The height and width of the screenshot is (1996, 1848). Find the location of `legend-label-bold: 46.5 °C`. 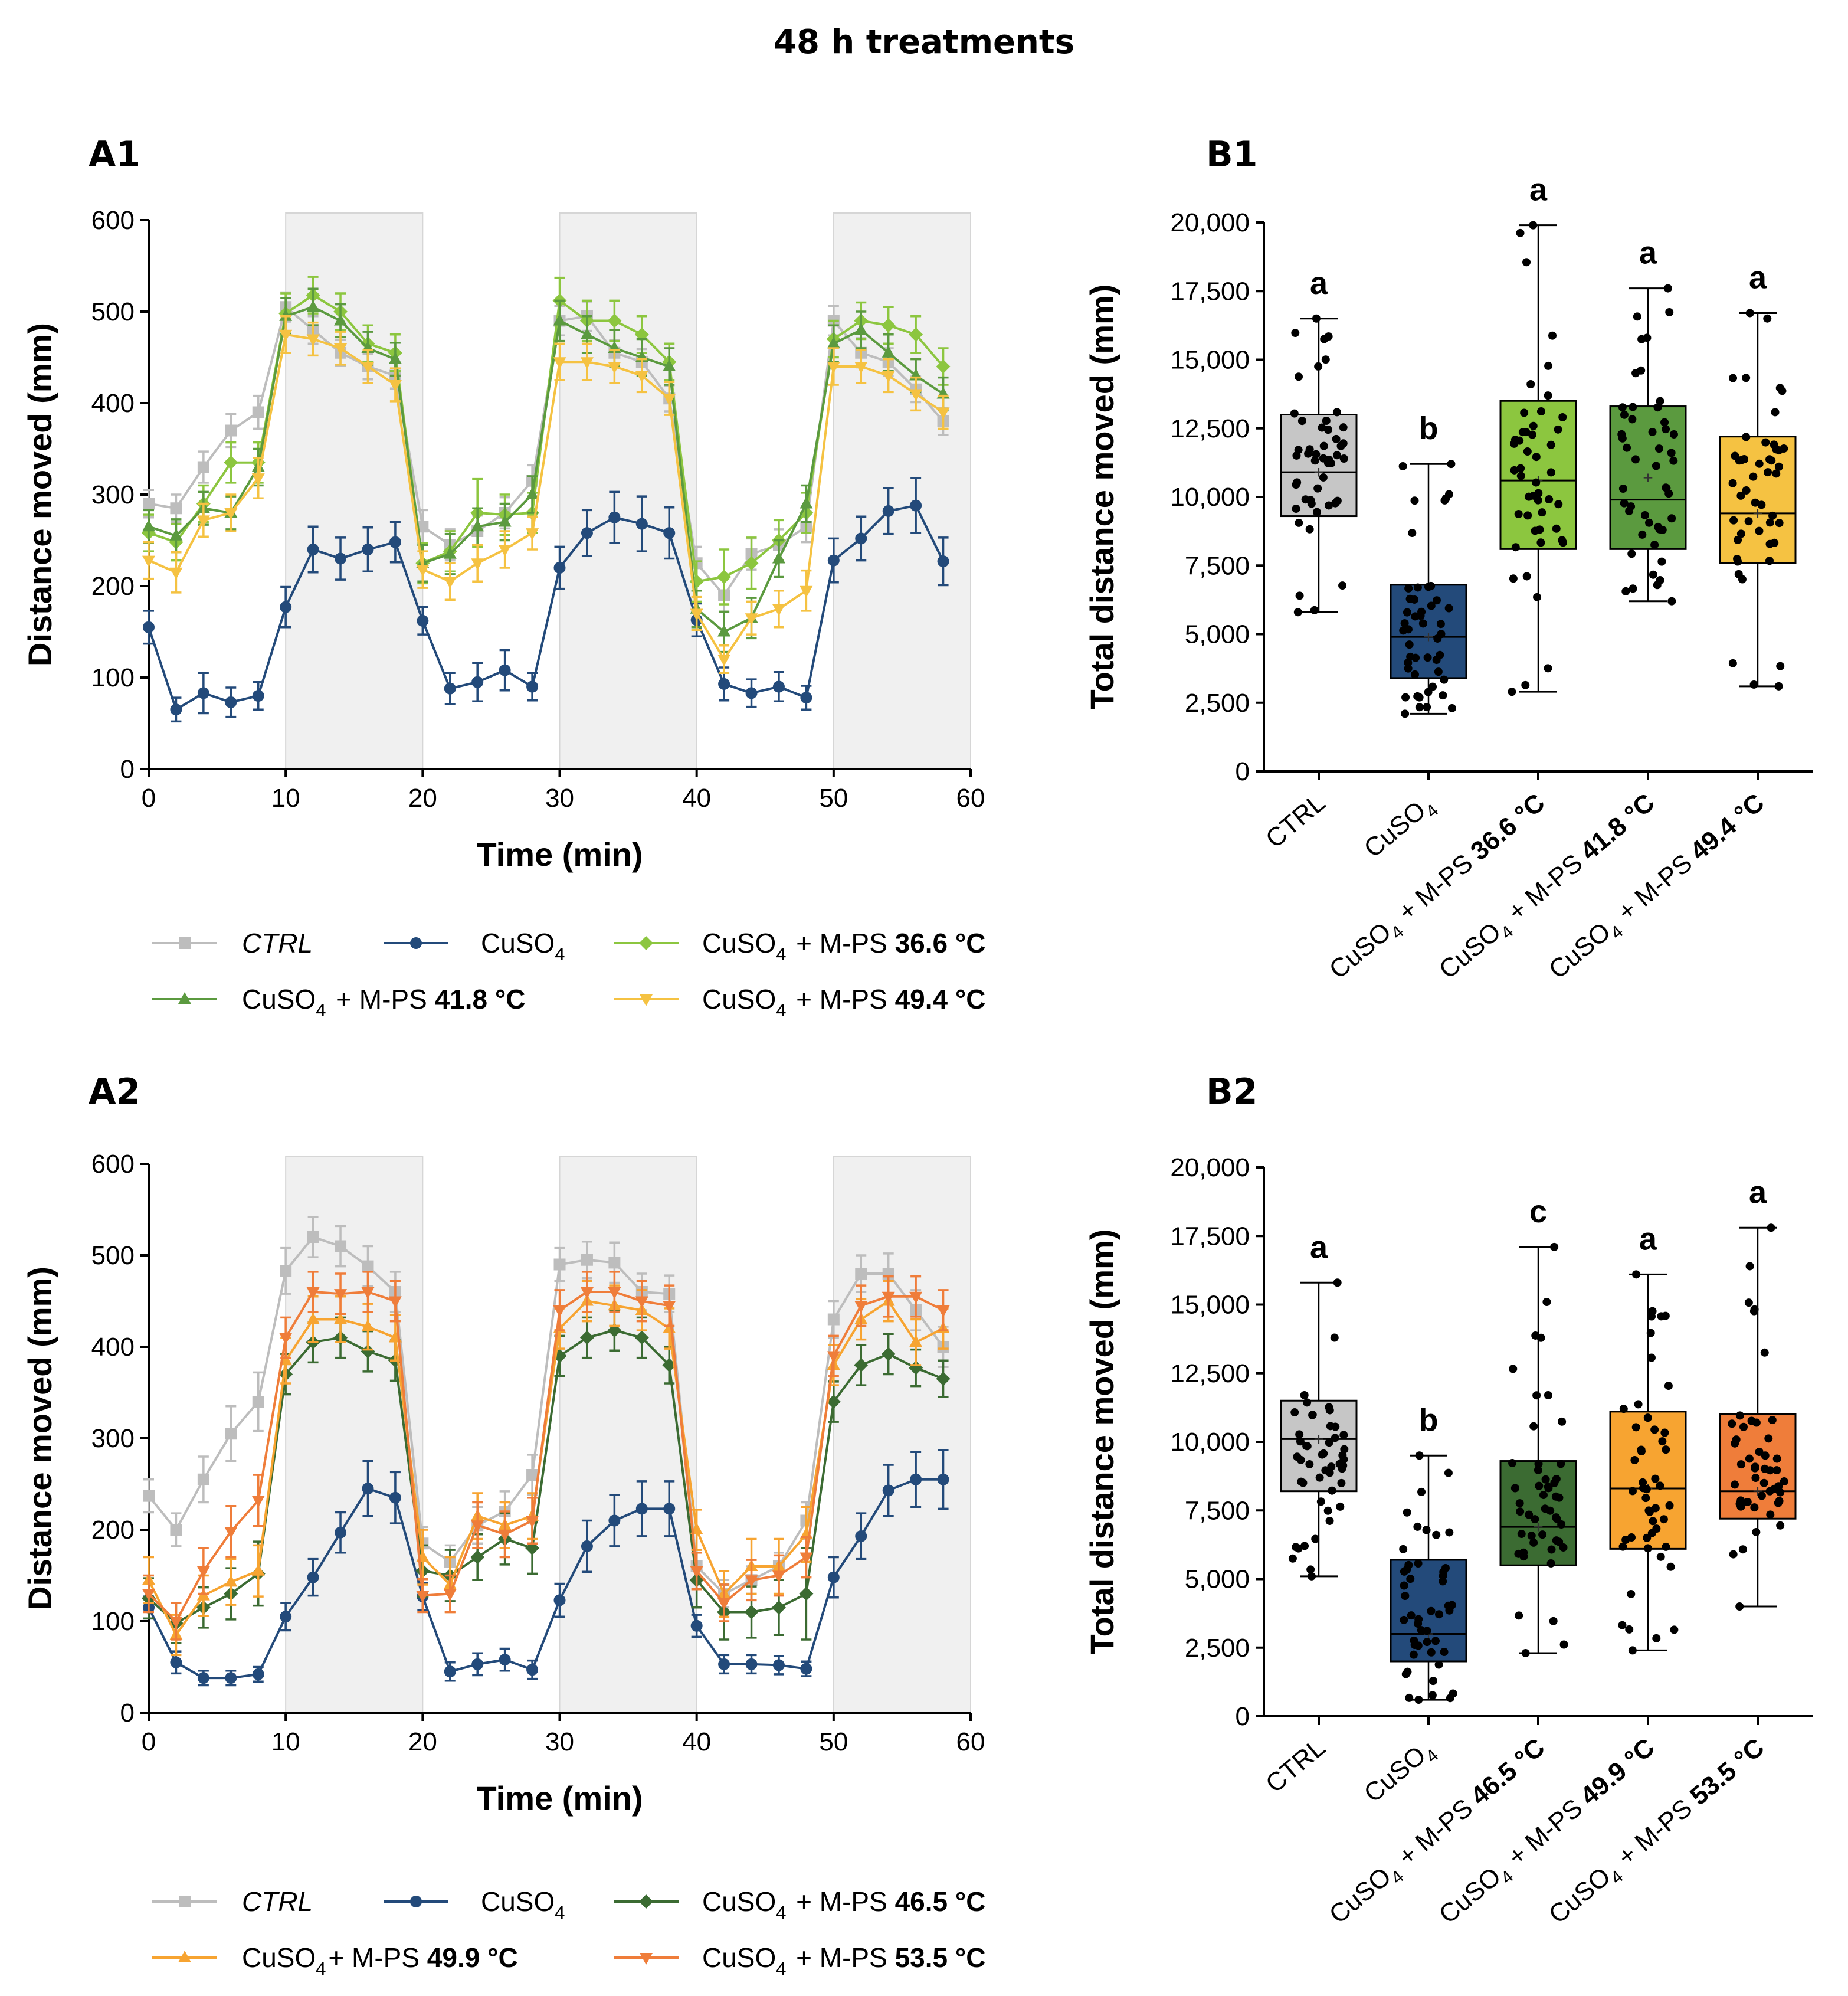

legend-label-bold: 46.5 °C is located at coordinates (940, 1902).